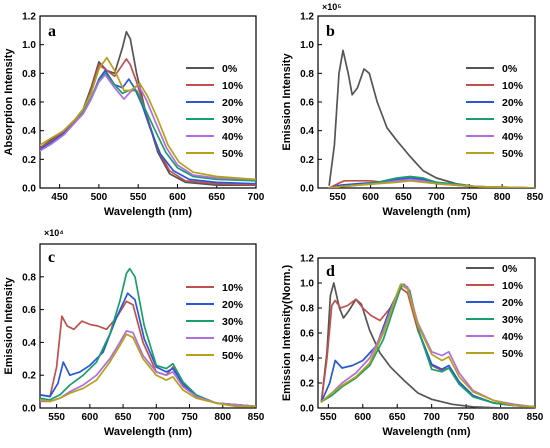 The image size is (550, 448). Describe the element at coordinates (99, 197) in the screenshot. I see `x-tick-label: 500` at that location.